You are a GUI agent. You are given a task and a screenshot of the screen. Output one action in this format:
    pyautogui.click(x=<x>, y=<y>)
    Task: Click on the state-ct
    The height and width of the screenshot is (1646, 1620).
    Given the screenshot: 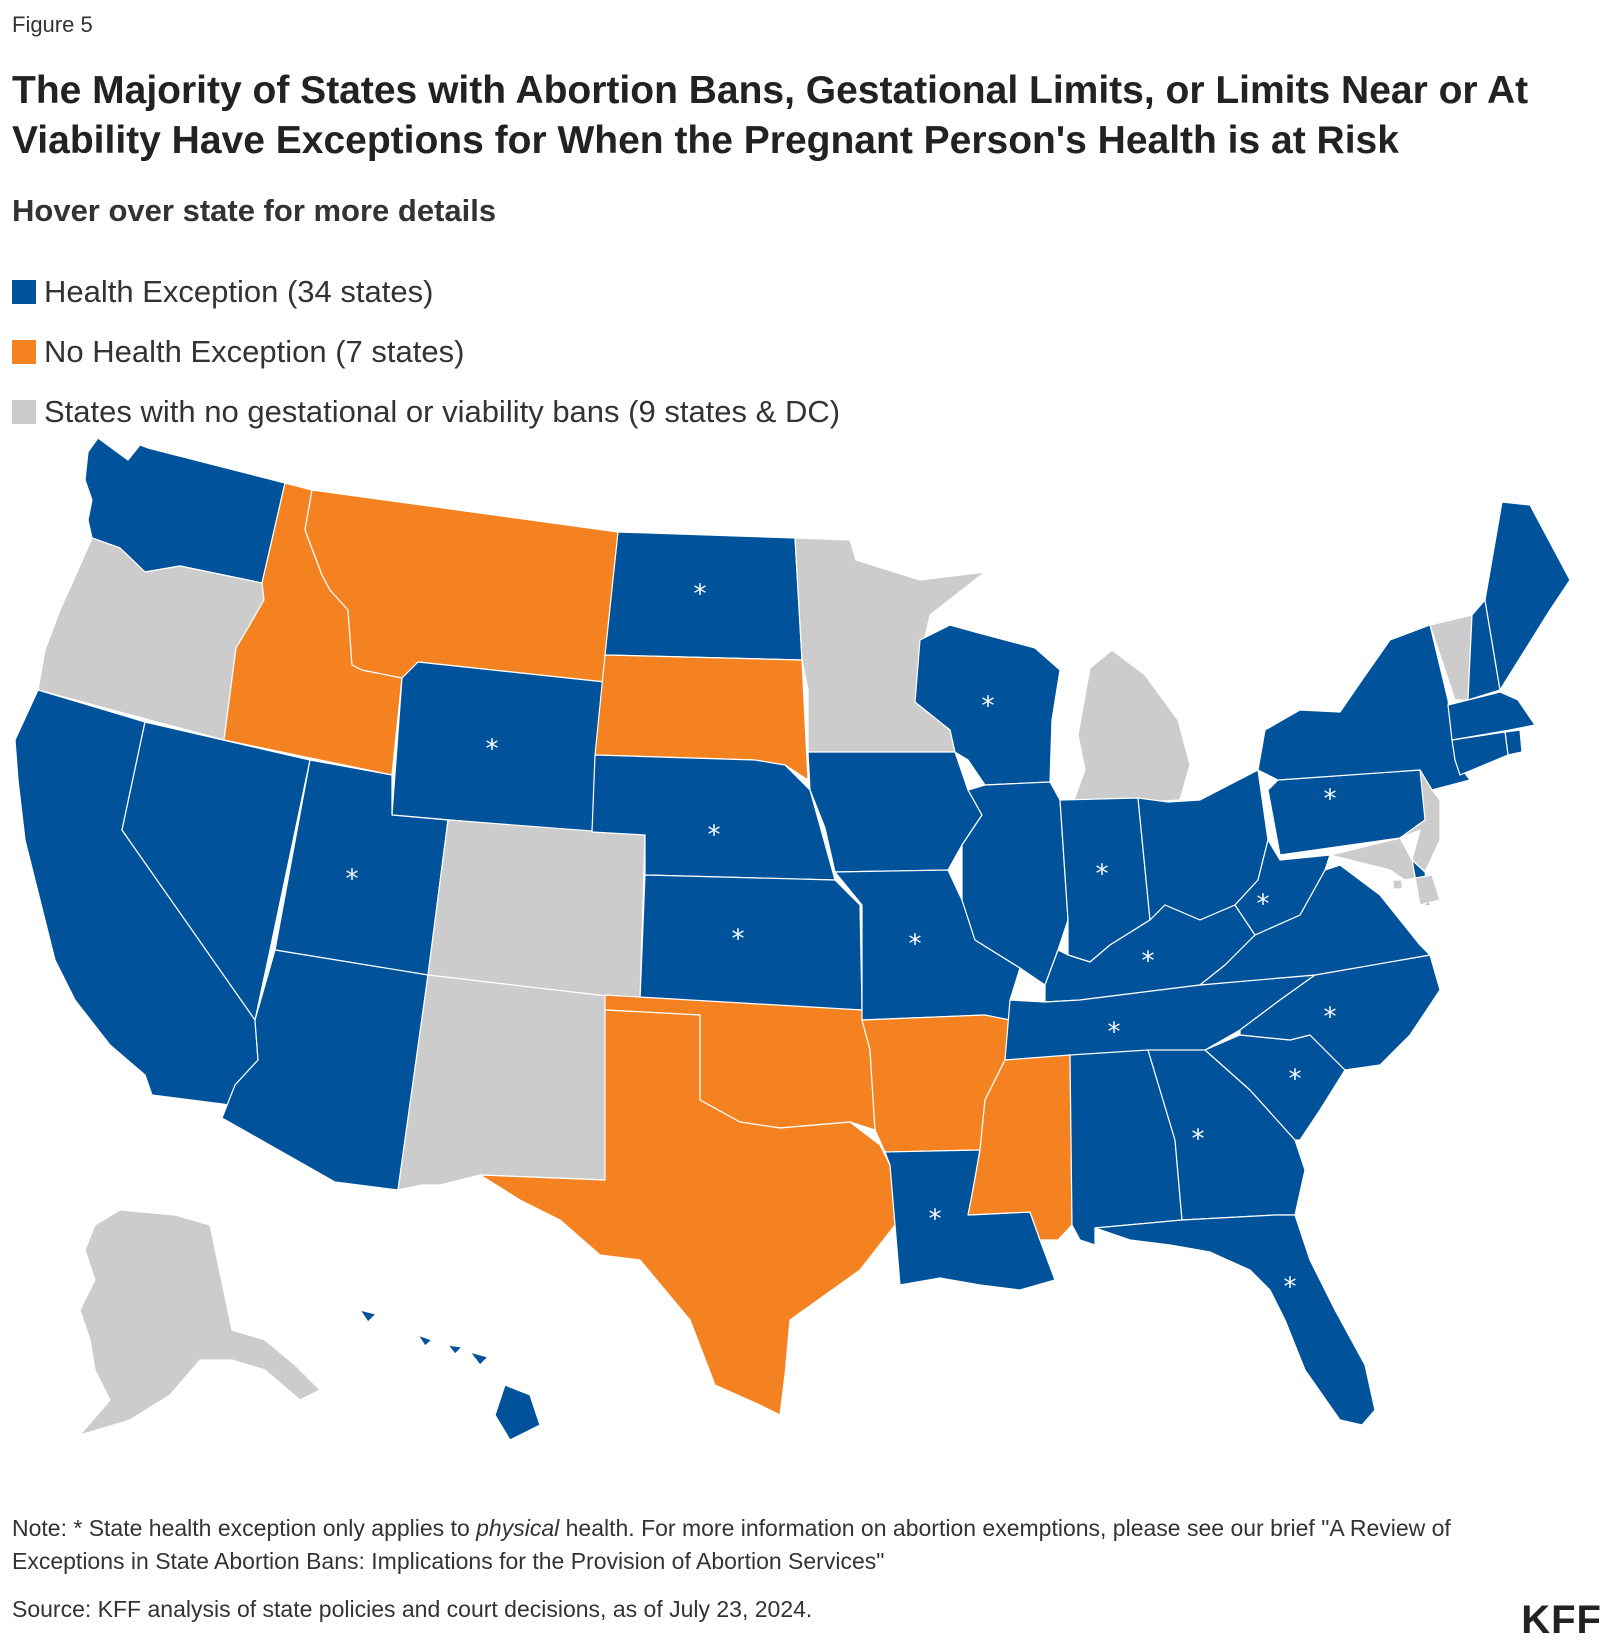 What is the action you would take?
    pyautogui.click(x=1480, y=753)
    